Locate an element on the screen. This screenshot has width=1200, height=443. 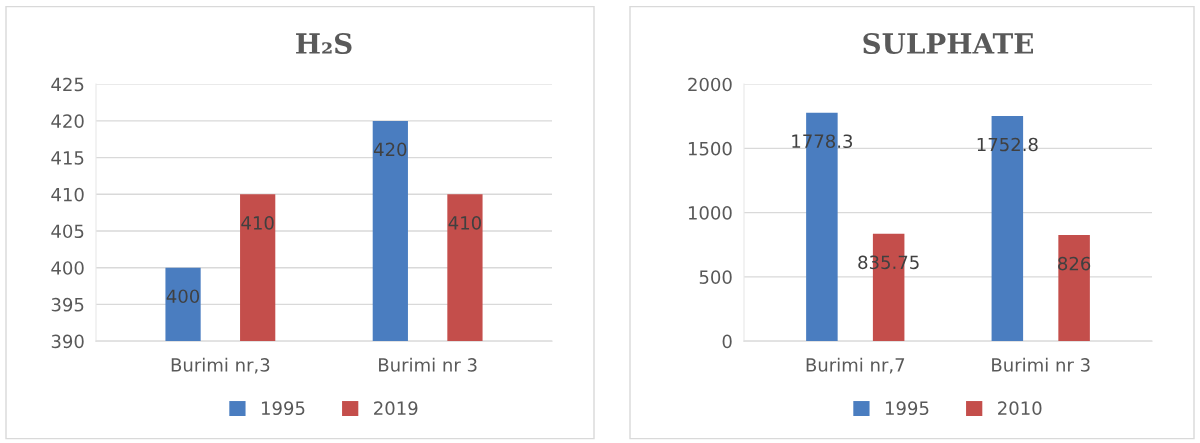
x-tick-label: Burimi nr,3 is located at coordinates (220, 365).